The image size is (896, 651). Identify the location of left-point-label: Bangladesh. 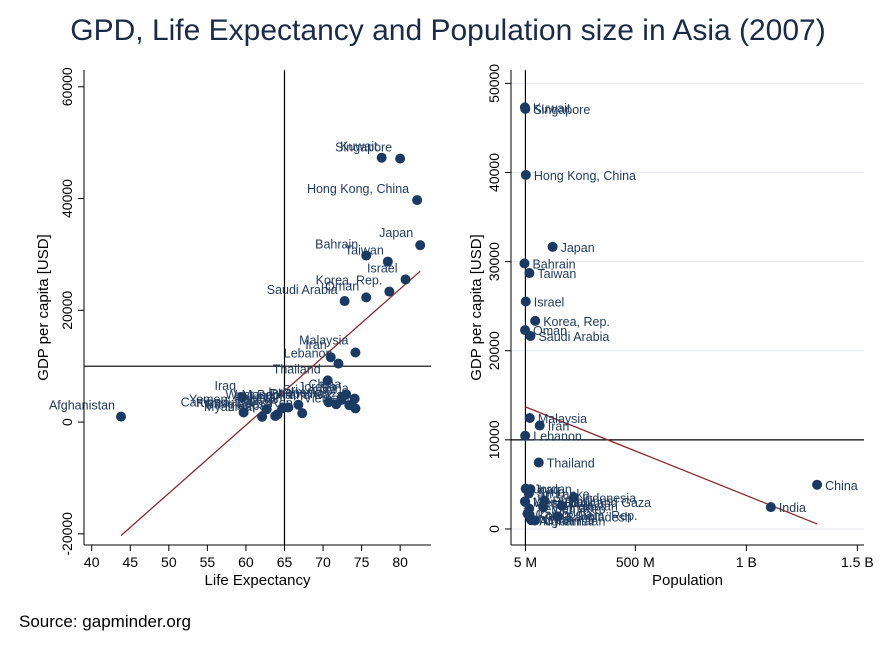
(239, 404).